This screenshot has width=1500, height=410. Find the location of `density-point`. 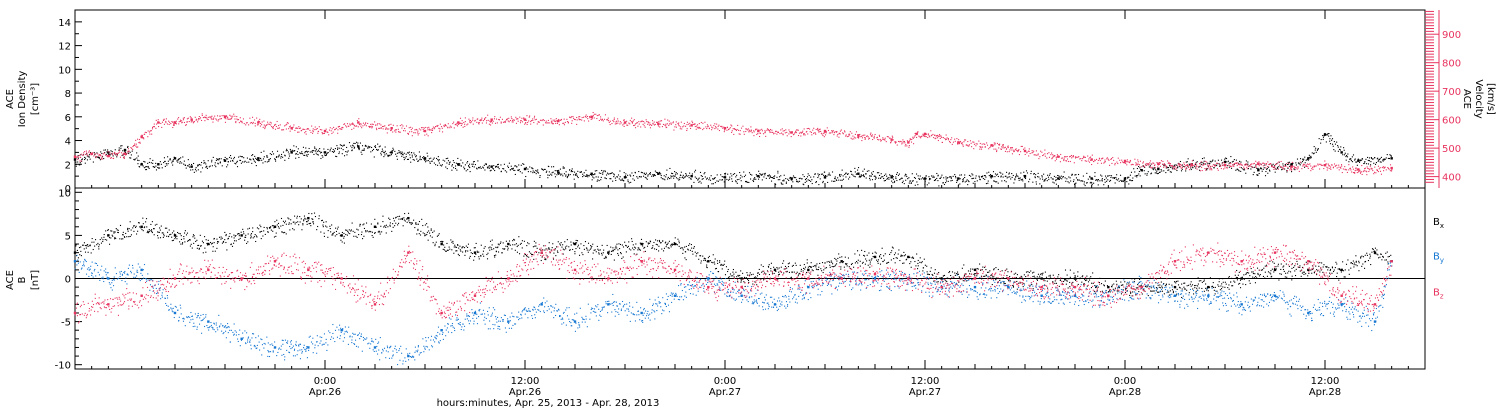

density-point is located at coordinates (75, 159).